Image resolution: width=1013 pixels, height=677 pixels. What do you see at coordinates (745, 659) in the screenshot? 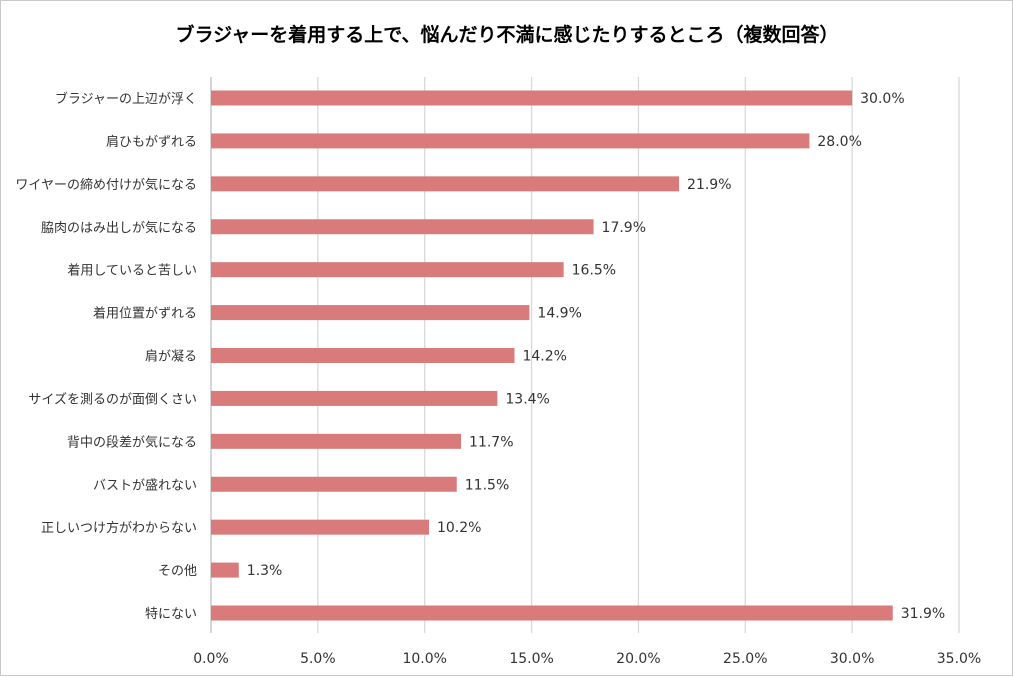
I see `x-tick-label: 25.0%` at bounding box center [745, 659].